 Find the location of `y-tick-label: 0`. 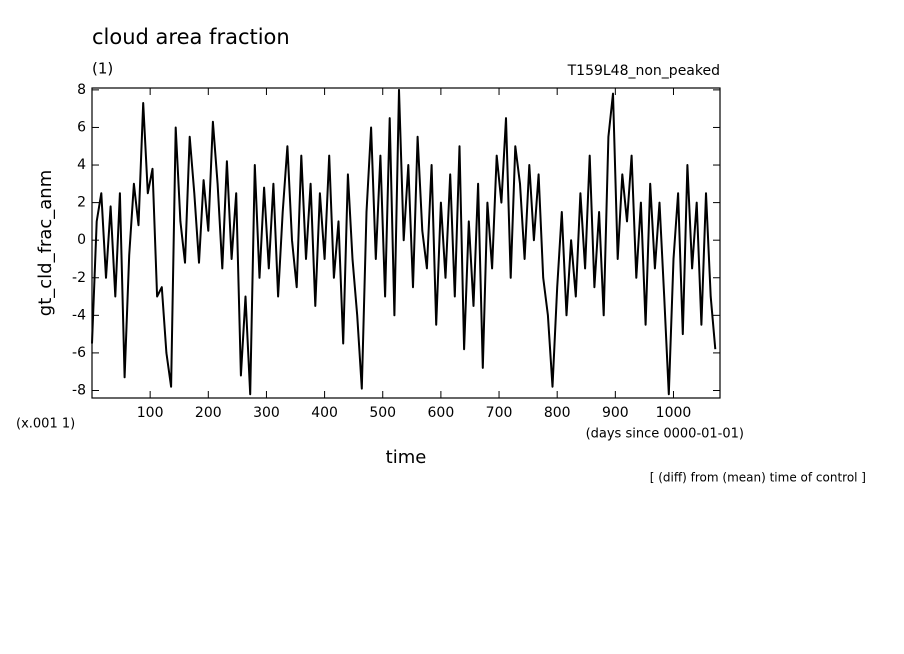

y-tick-label: 0 is located at coordinates (81, 240).